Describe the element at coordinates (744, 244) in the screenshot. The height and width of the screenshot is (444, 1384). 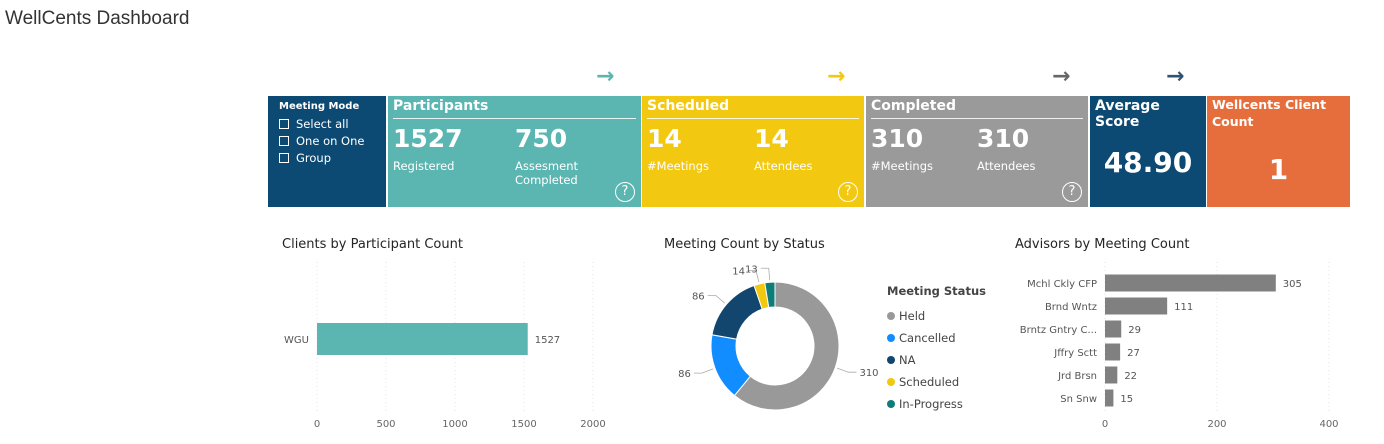
I see `chart-title-meeting-status: Meeting Count by Status` at that location.